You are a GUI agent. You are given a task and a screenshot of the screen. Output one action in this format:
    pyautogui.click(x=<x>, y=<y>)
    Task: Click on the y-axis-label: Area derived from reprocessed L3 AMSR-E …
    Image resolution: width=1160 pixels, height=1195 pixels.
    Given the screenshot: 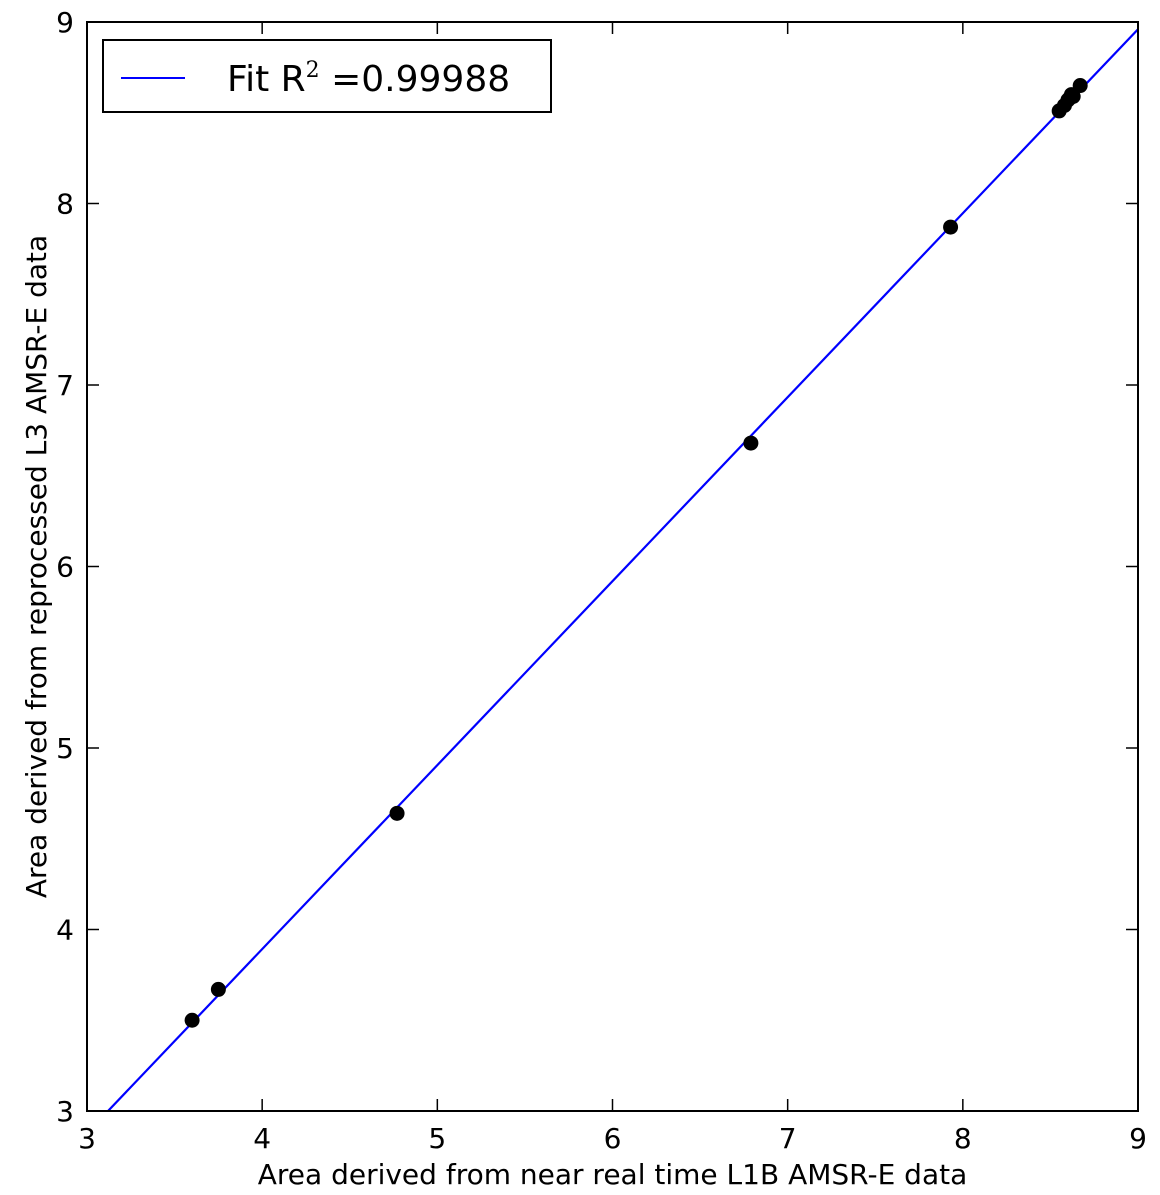 What is the action you would take?
    pyautogui.click(x=36, y=566)
    